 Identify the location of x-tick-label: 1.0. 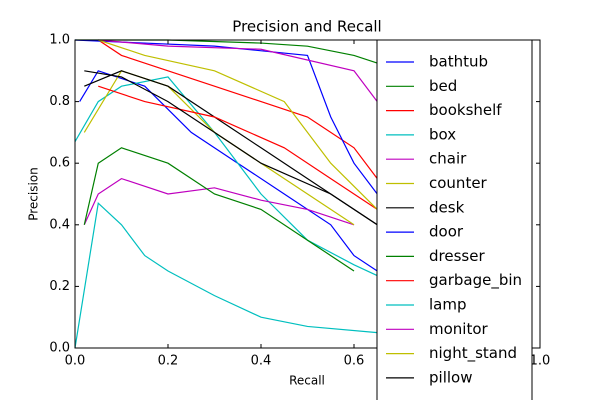
(540, 361).